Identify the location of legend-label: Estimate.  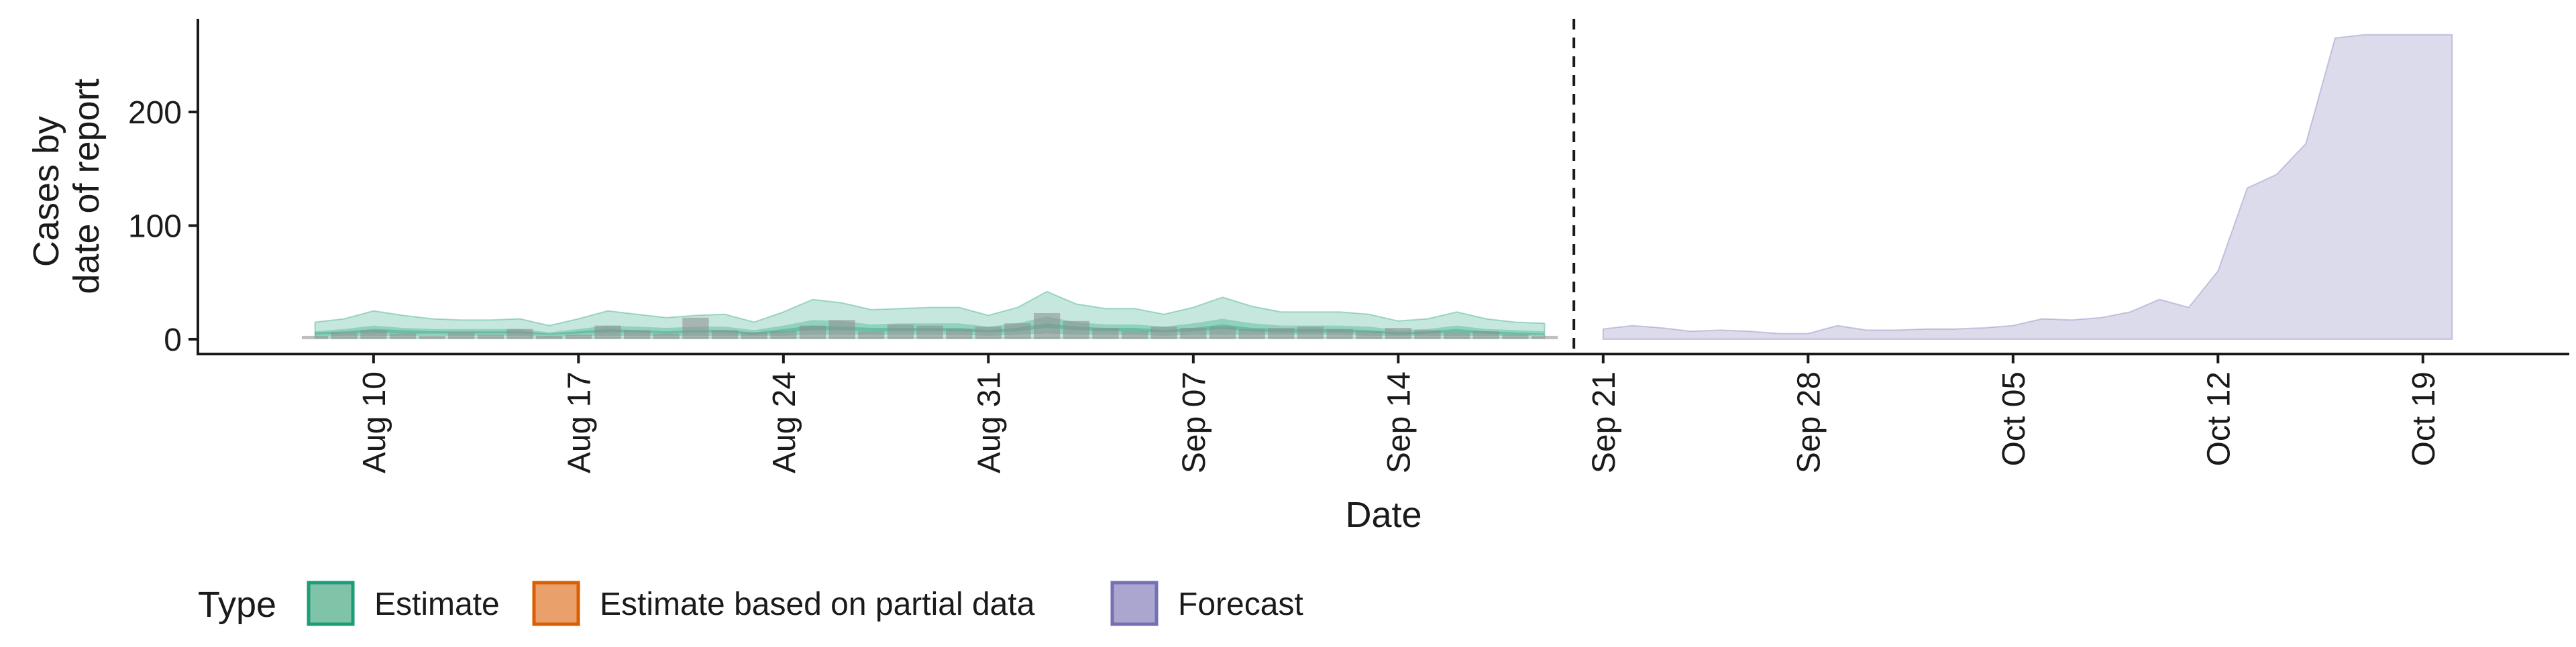
(437, 604).